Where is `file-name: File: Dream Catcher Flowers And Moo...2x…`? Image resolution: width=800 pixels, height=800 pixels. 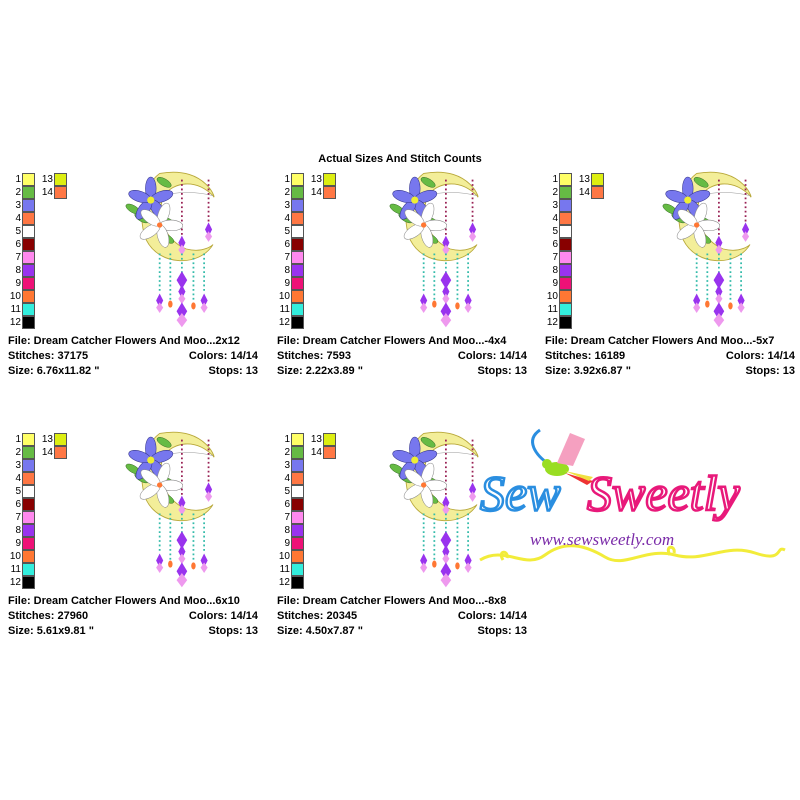 file-name: File: Dream Catcher Flowers And Moo...2x… is located at coordinates (124, 341).